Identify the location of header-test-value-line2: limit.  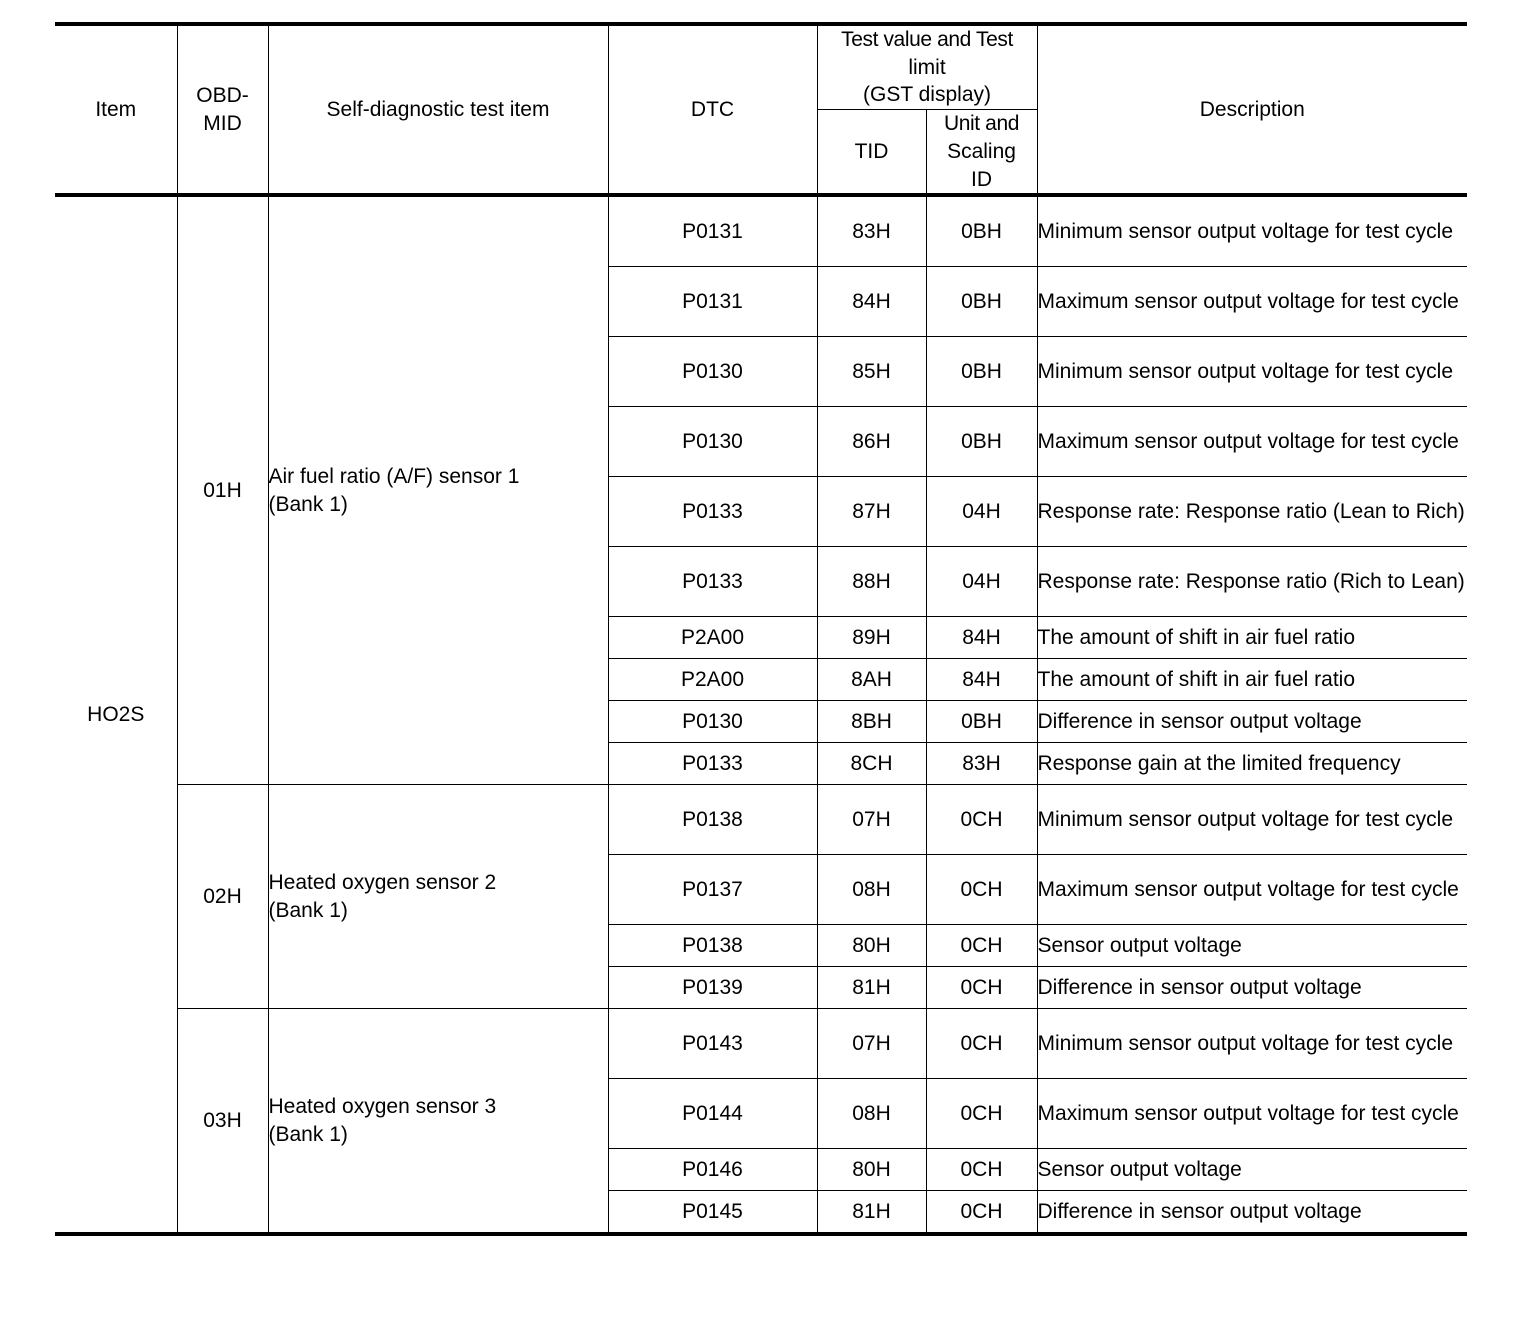
(927, 67).